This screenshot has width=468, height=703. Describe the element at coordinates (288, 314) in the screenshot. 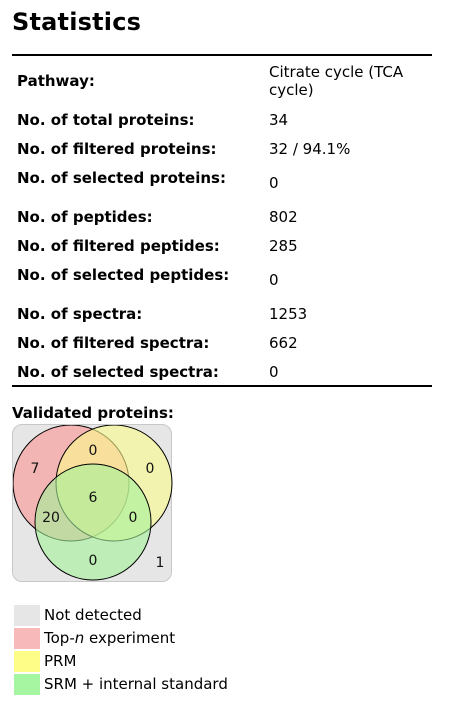

I see `stat-value: 1253` at that location.